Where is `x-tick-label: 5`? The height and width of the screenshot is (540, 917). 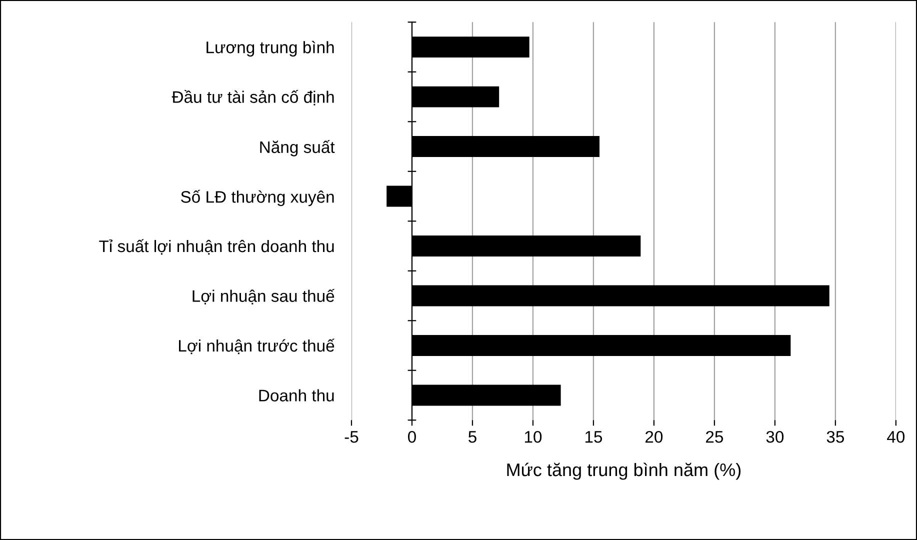
x-tick-label: 5 is located at coordinates (472, 437).